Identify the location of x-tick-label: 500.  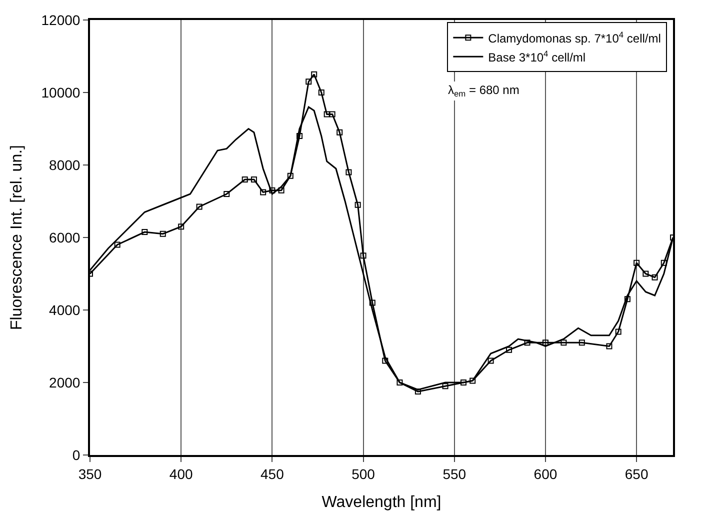
(364, 474).